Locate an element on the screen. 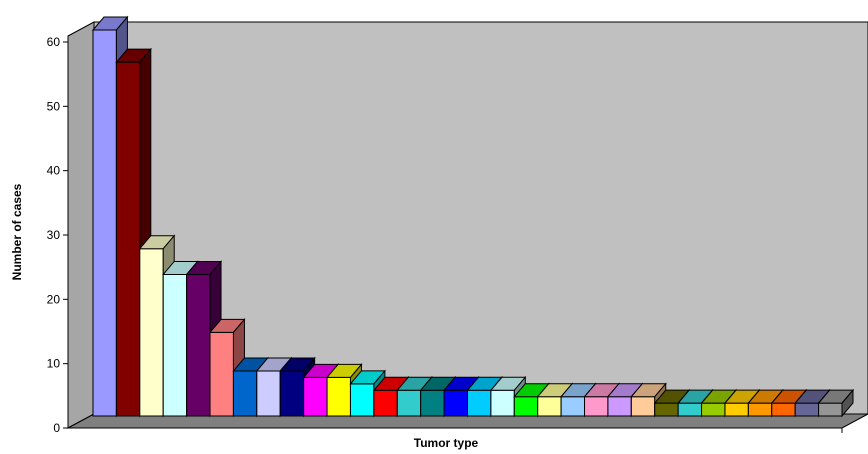 The image size is (868, 454). y-axis-title: Number of cases is located at coordinates (17, 231).